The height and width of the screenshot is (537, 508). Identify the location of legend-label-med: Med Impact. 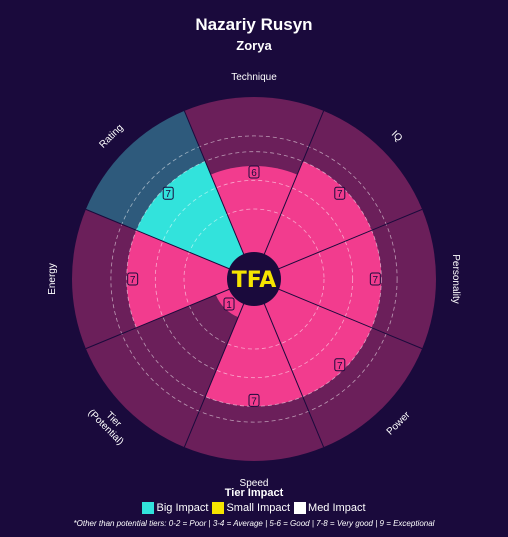
(337, 508).